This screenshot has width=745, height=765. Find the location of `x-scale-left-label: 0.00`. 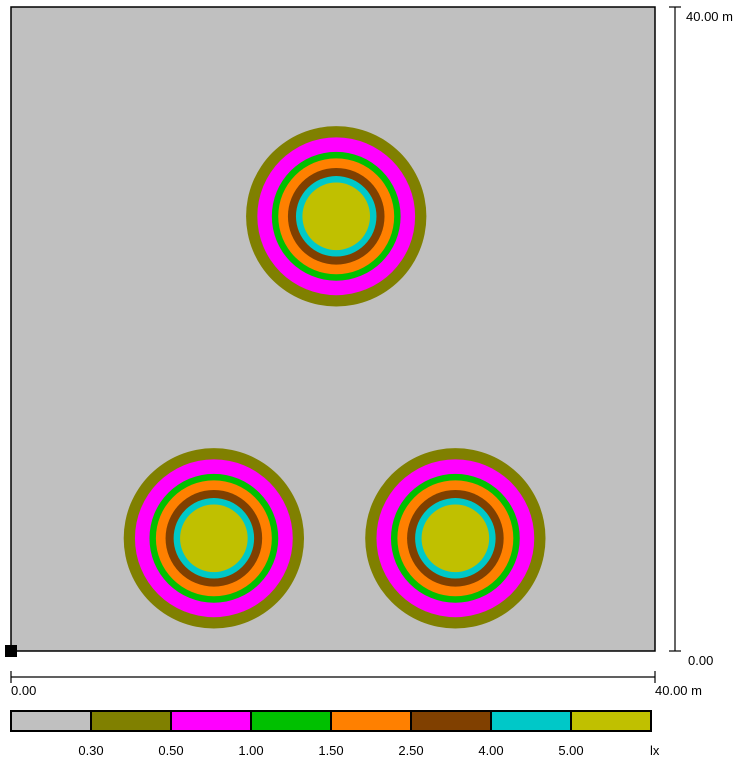

x-scale-left-label: 0.00 is located at coordinates (23, 690).